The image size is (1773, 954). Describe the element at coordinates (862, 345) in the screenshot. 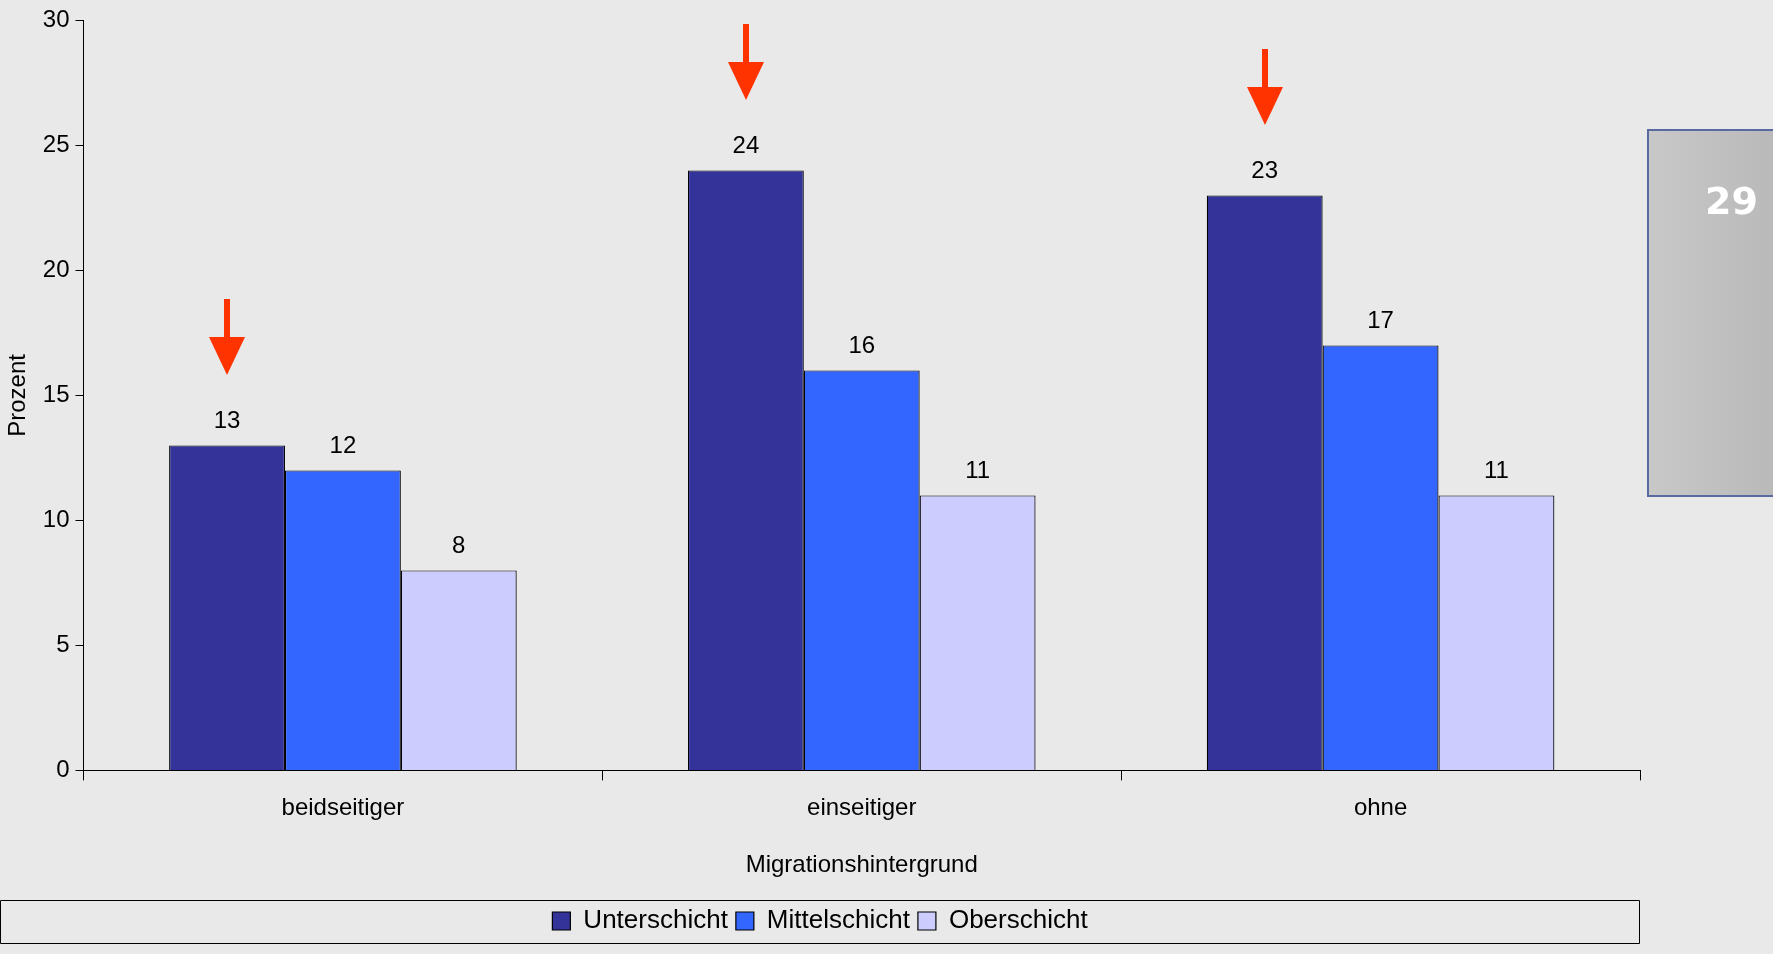

I see `data-label: 16` at that location.